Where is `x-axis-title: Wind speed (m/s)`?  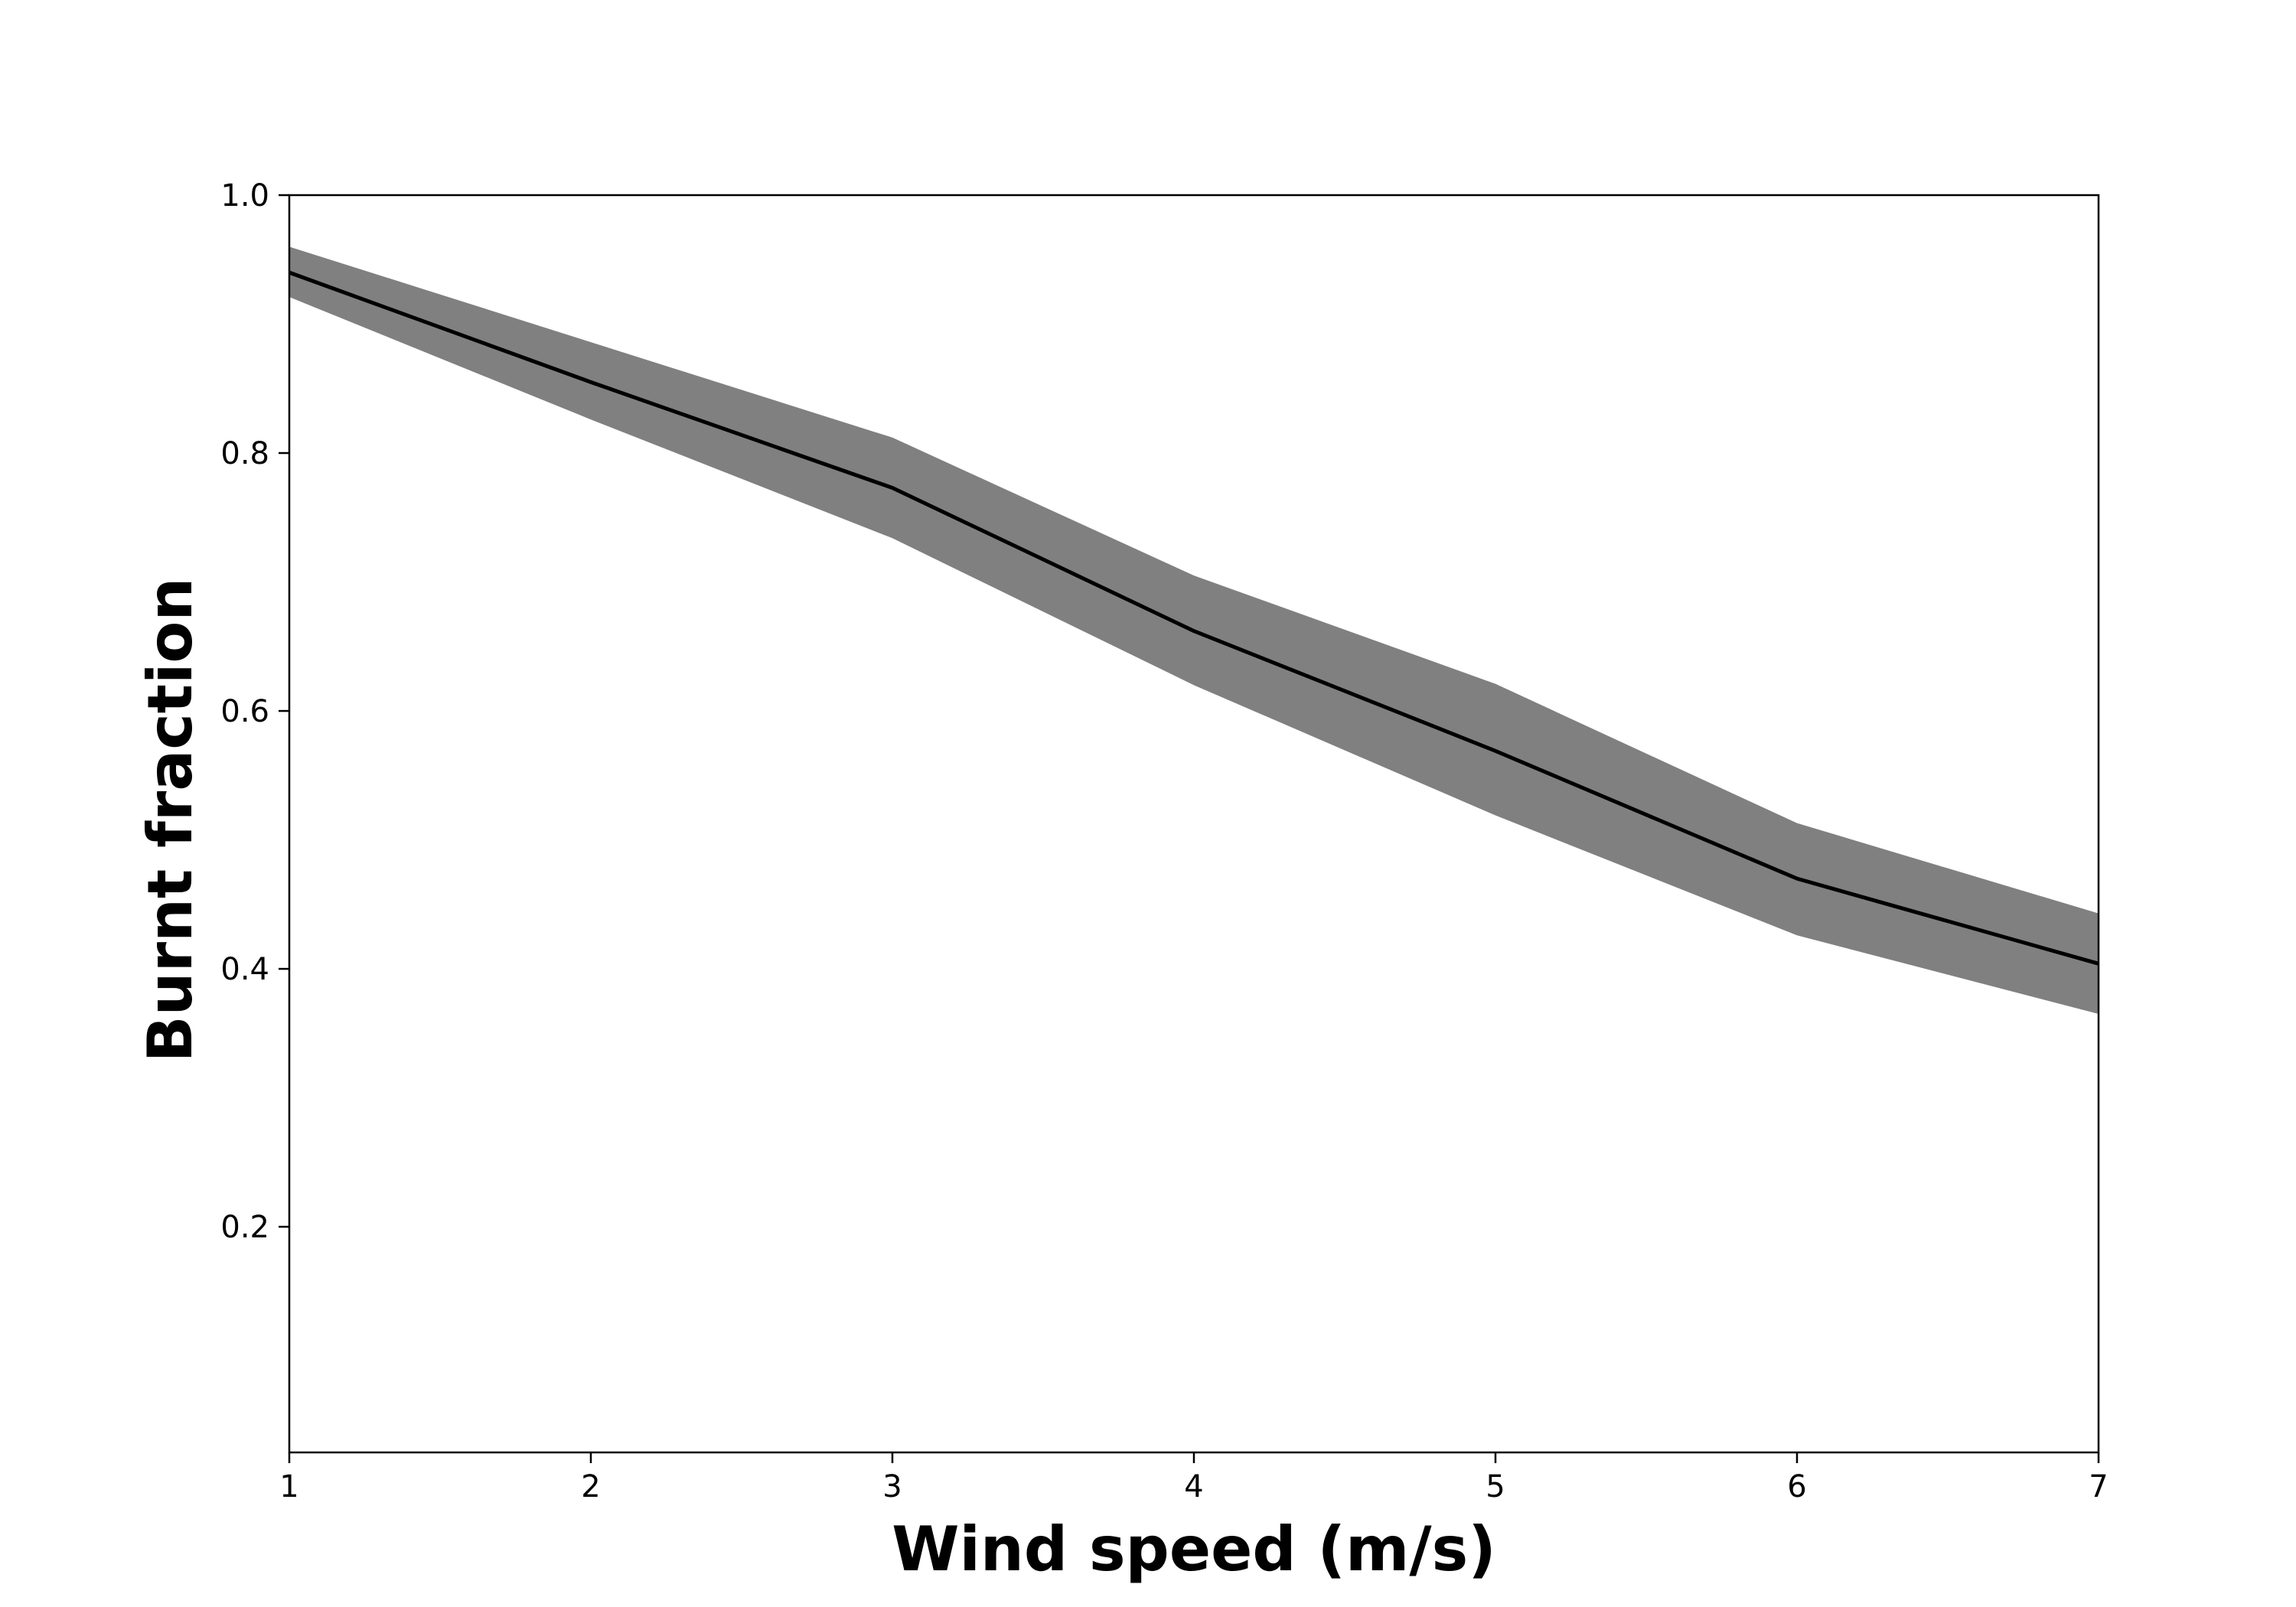 x-axis-title: Wind speed (m/s) is located at coordinates (1194, 1549).